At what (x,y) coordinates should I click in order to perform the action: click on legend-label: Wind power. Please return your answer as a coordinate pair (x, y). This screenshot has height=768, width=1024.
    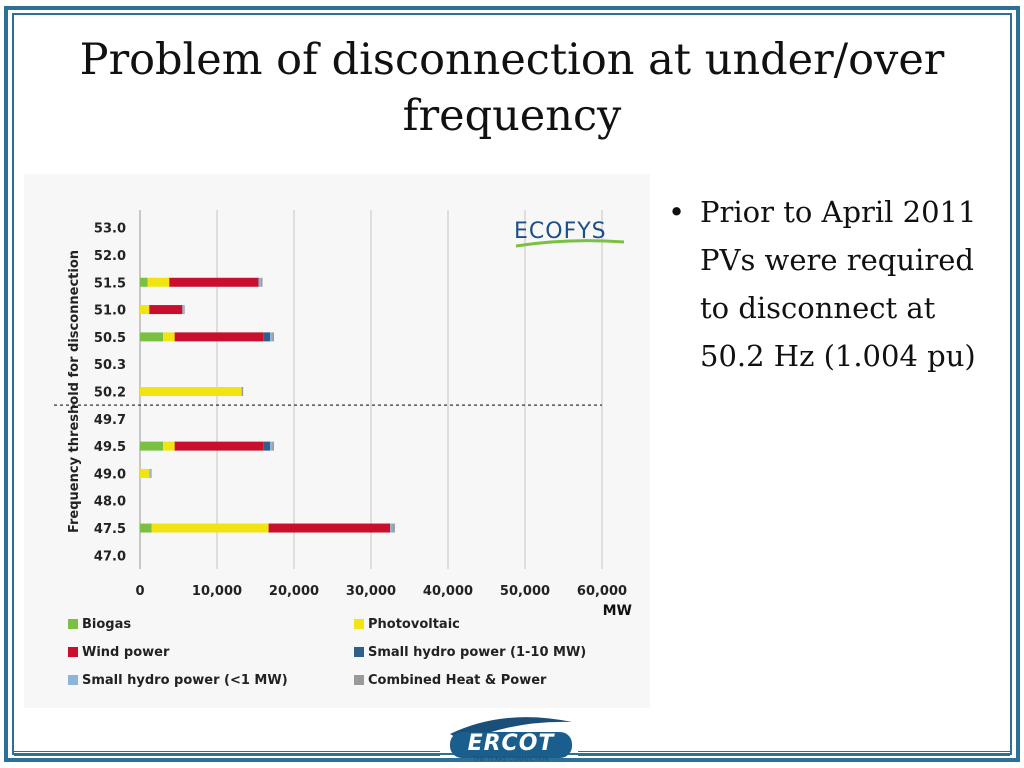
    Looking at the image, I should click on (126, 652).